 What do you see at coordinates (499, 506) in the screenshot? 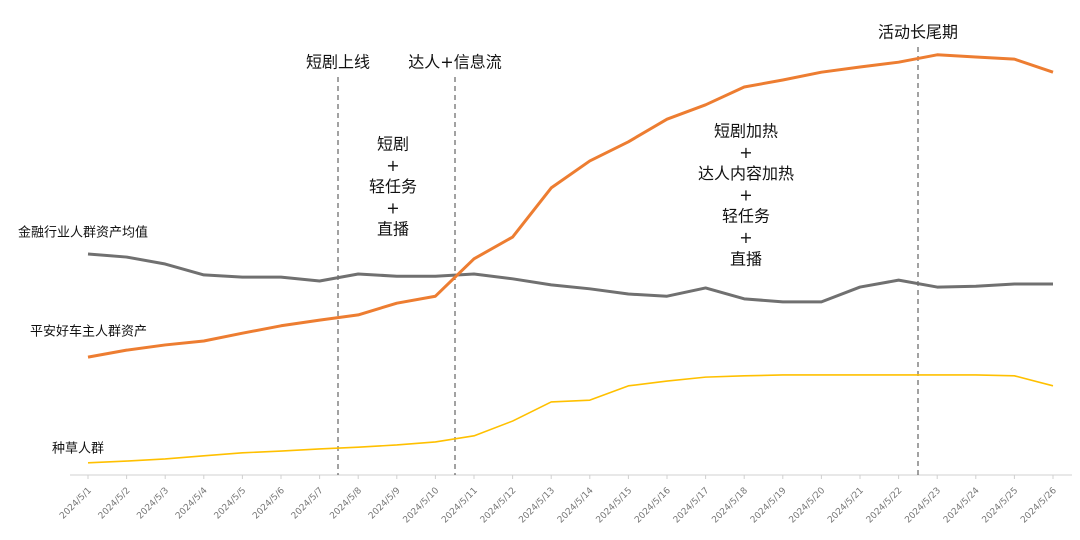
I see `x-tick-label: 2024/5/12` at bounding box center [499, 506].